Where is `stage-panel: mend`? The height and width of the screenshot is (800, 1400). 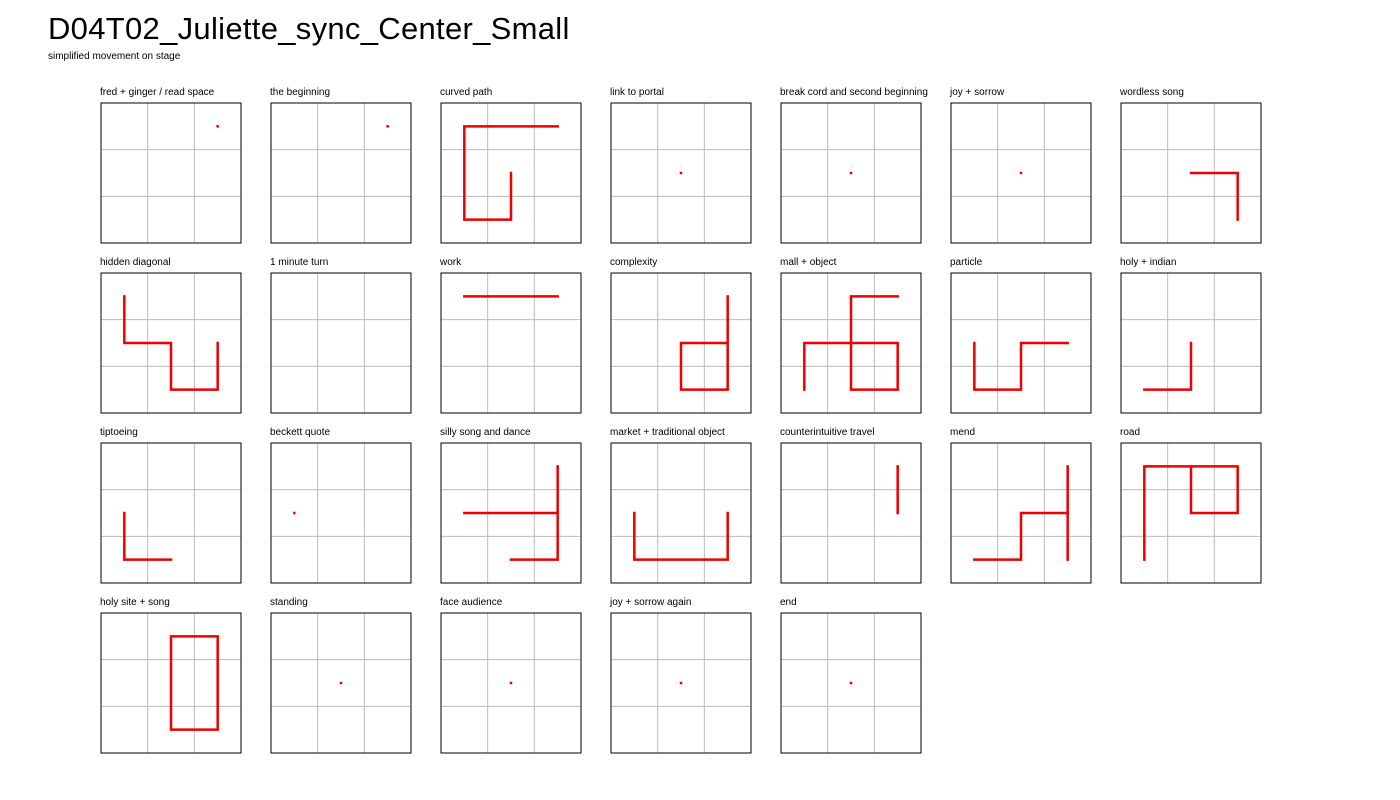 stage-panel: mend is located at coordinates (1021, 506).